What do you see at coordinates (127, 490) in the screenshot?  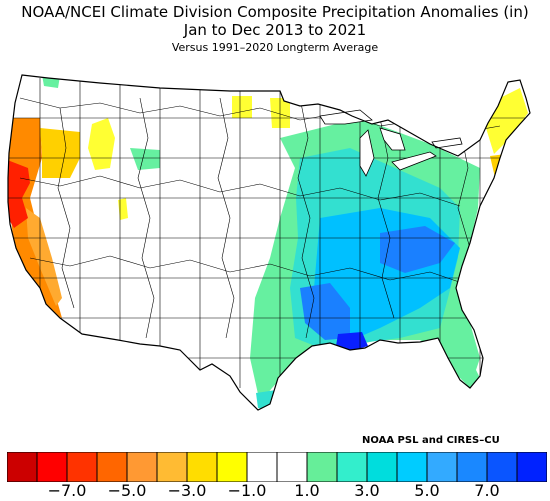 I see `legend-tick-label: −5.0` at bounding box center [127, 490].